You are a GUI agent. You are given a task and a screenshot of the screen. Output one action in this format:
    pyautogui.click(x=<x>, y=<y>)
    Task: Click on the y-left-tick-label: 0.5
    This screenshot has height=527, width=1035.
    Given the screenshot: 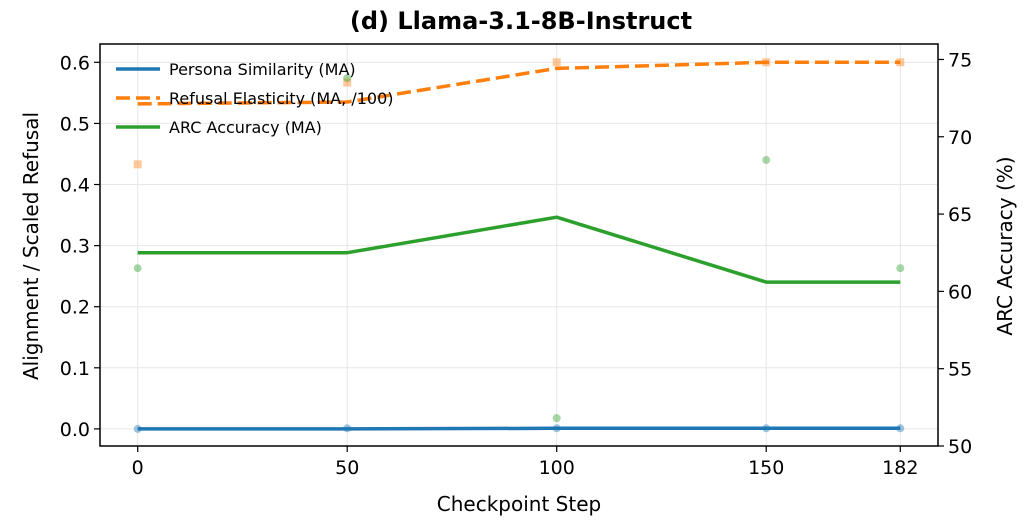 What is the action you would take?
    pyautogui.click(x=75, y=124)
    